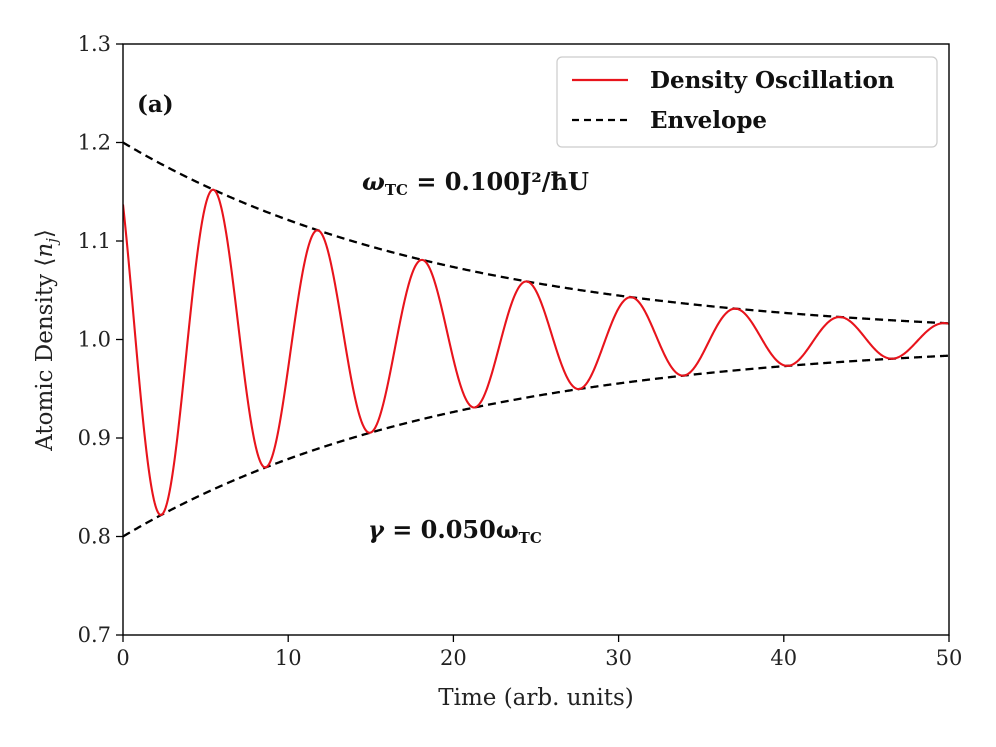 This screenshot has height=747, width=996. What do you see at coordinates (94, 537) in the screenshot?
I see `y-tick-label: 0.8` at bounding box center [94, 537].